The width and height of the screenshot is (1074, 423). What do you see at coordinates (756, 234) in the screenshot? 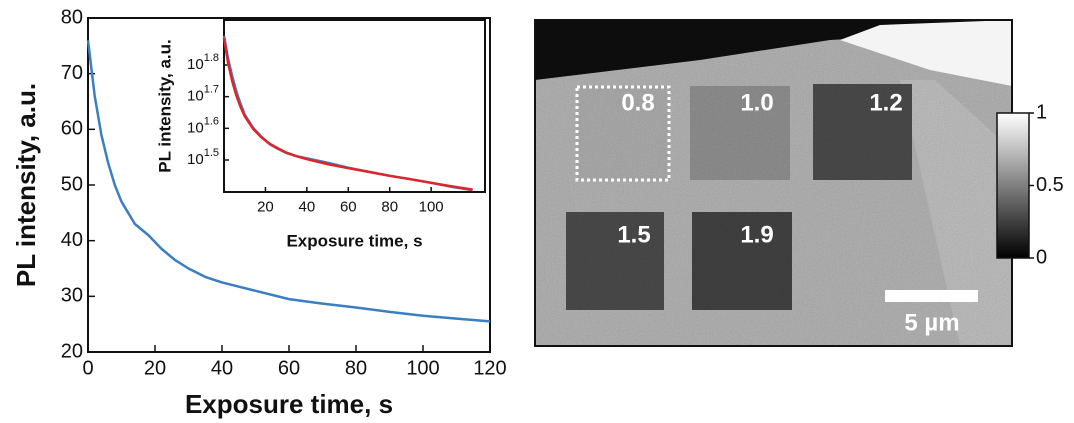
I see `region-label: 1.9` at bounding box center [756, 234].